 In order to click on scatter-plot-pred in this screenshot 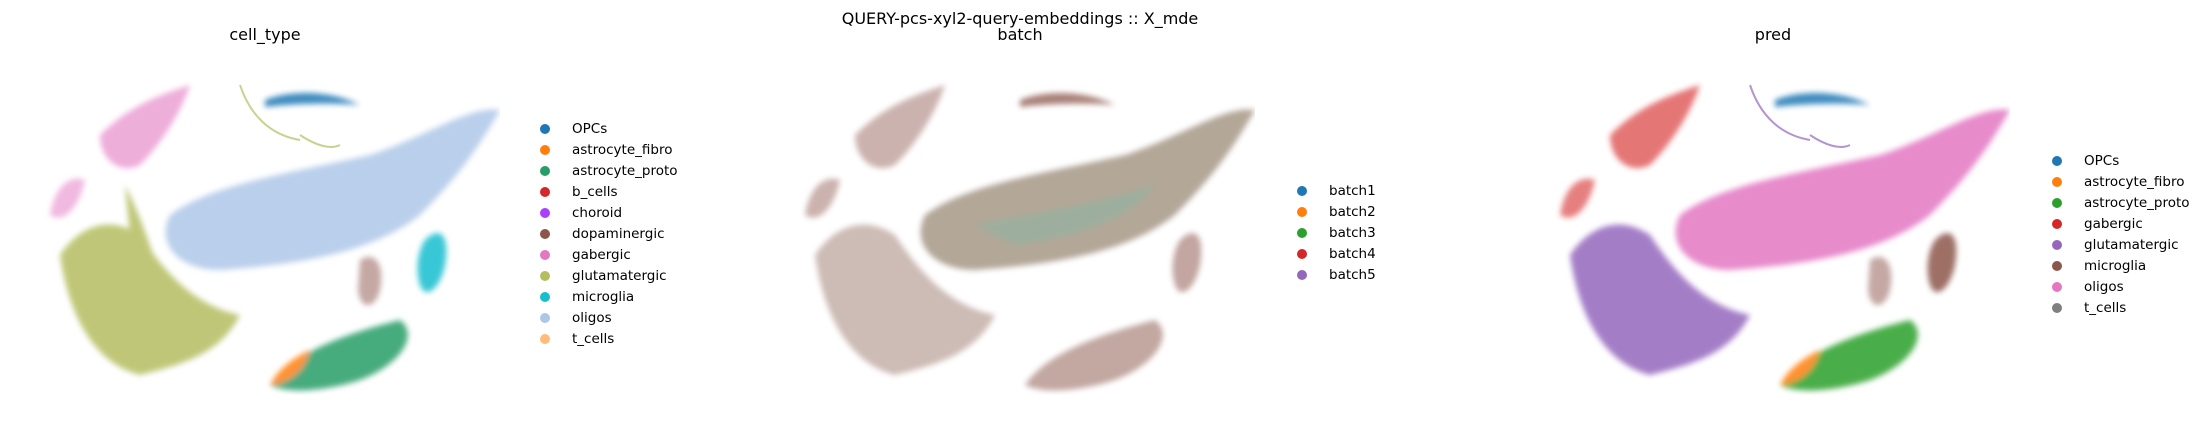, I will do `click(1785, 237)`.